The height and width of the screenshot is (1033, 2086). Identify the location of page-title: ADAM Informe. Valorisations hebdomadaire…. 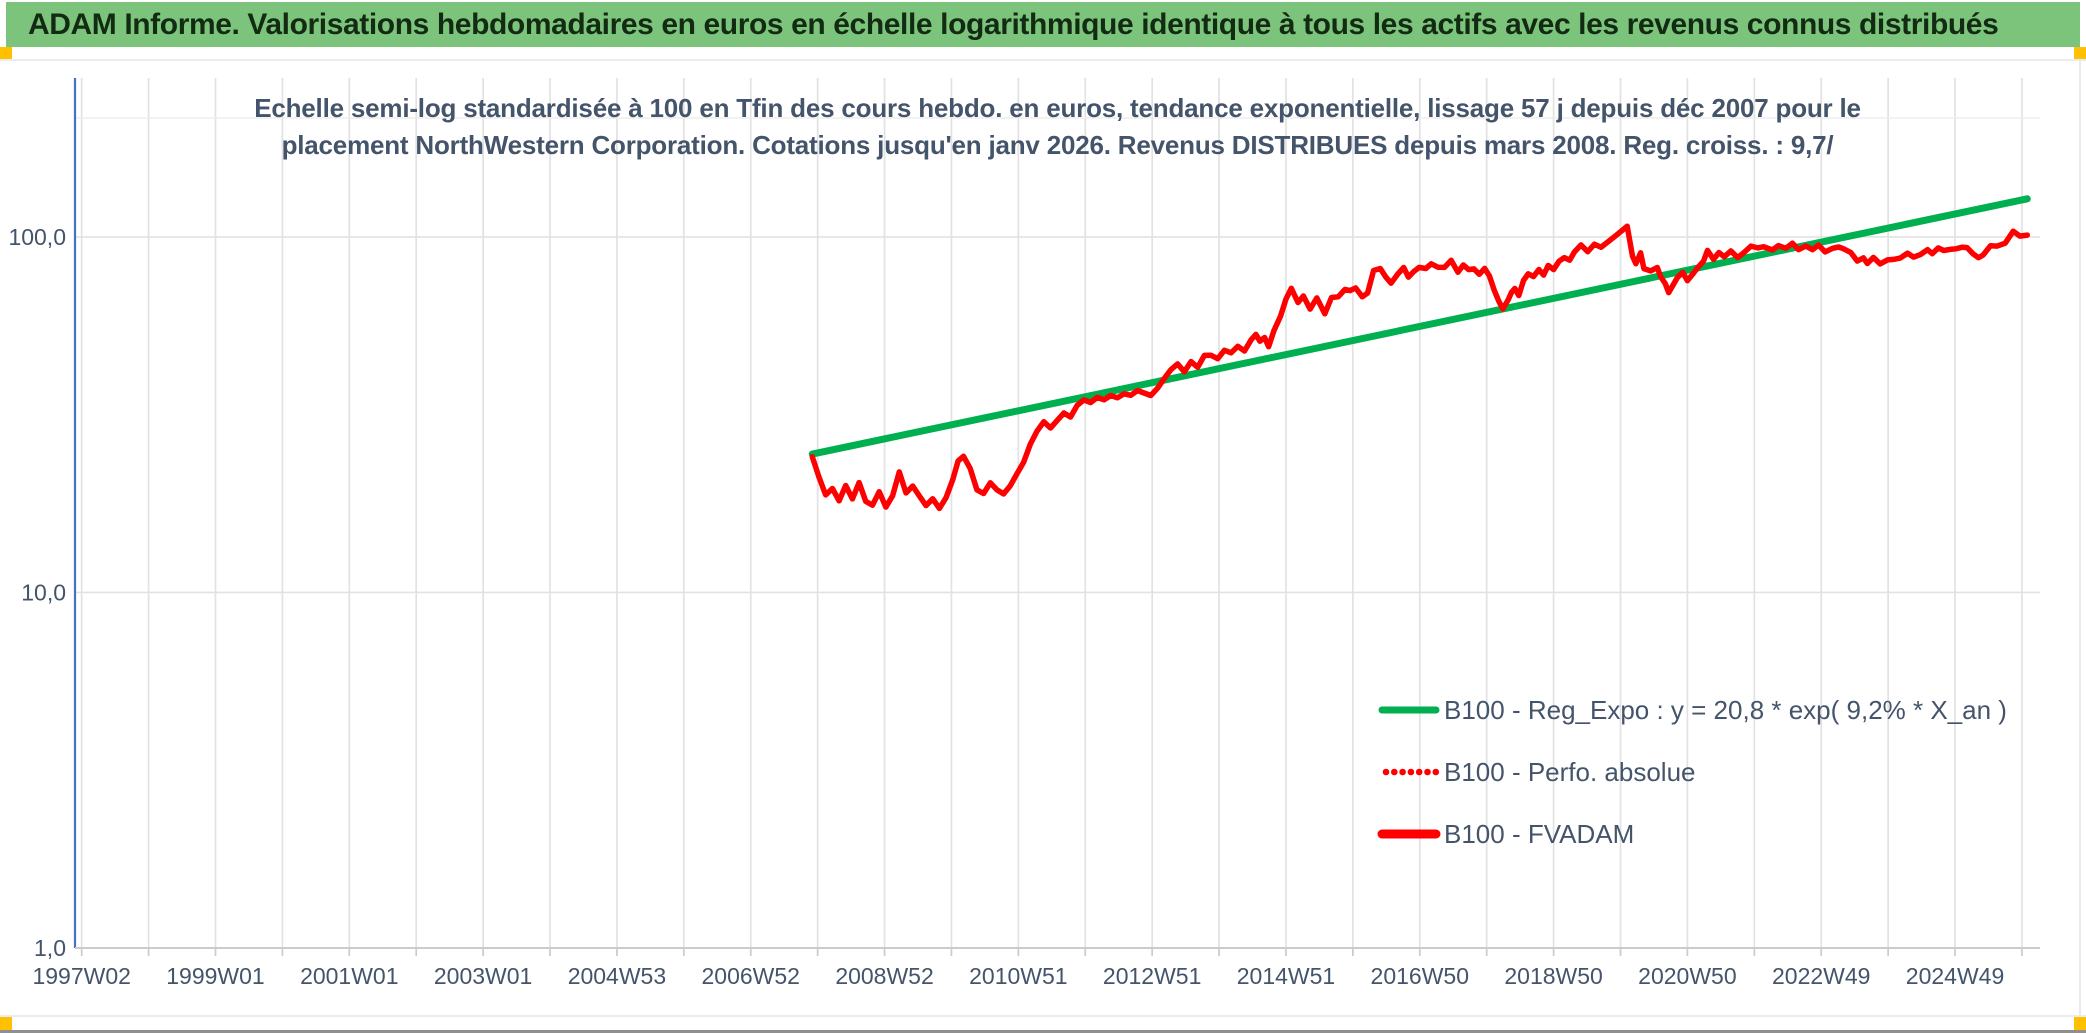
(1013, 24).